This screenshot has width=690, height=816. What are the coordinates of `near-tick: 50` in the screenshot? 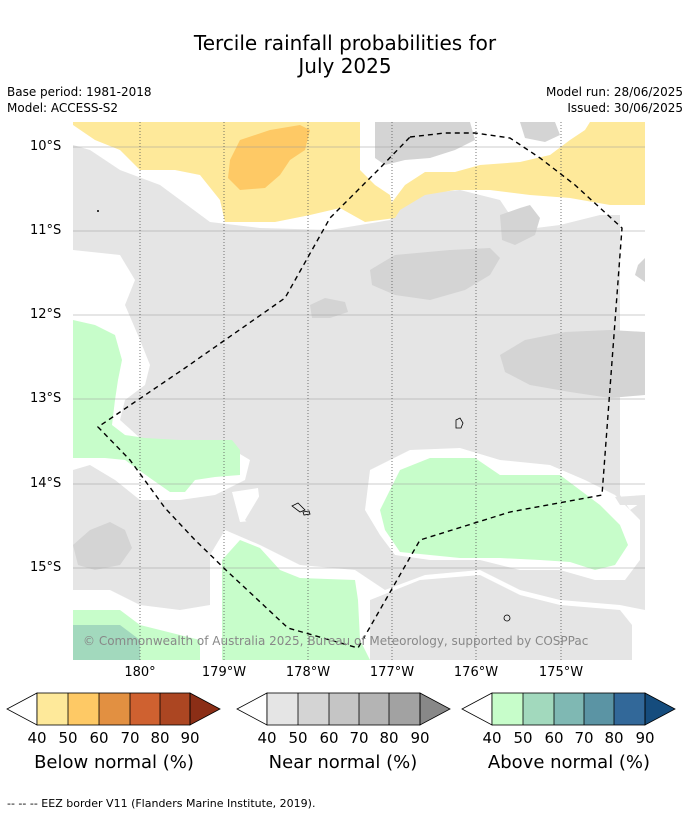 It's located at (298, 738).